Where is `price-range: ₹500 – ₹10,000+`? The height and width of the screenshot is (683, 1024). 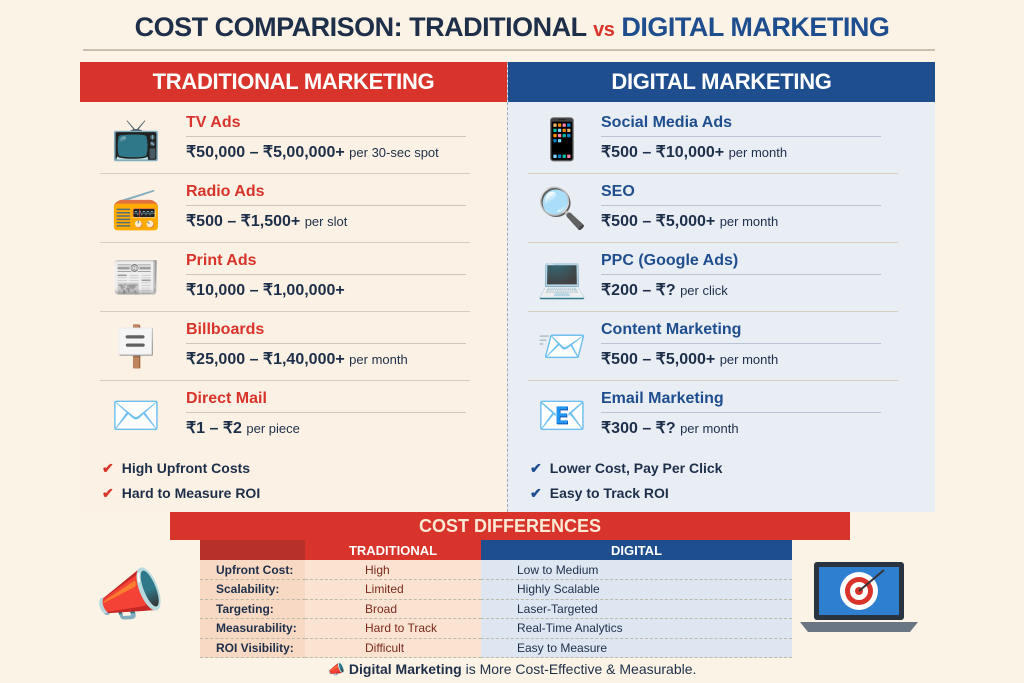 price-range: ₹500 – ₹10,000+ is located at coordinates (663, 152).